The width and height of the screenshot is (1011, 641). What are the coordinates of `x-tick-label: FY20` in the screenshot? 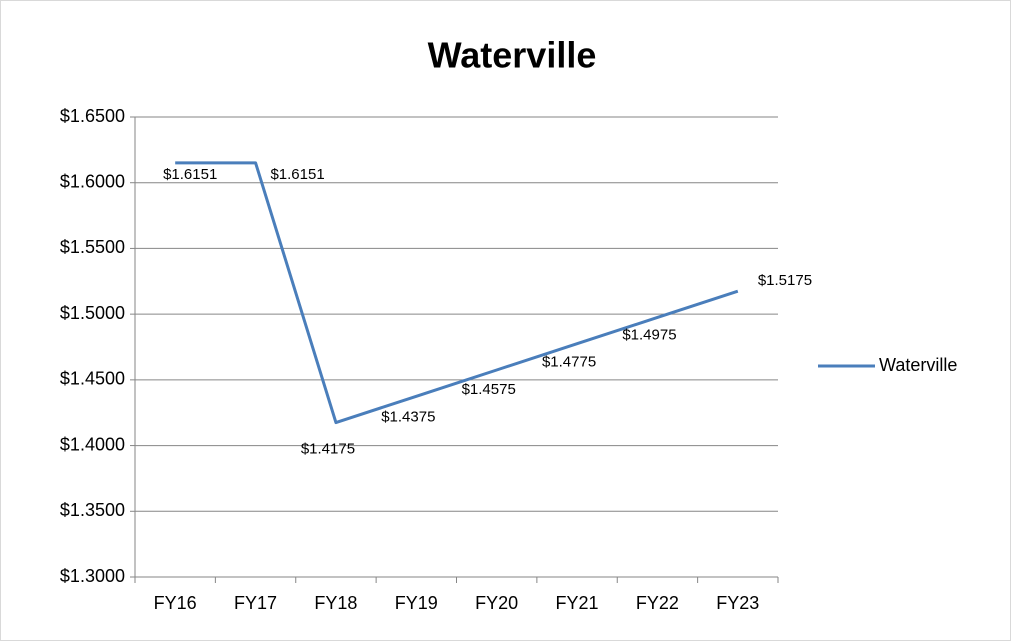 It's located at (496, 603).